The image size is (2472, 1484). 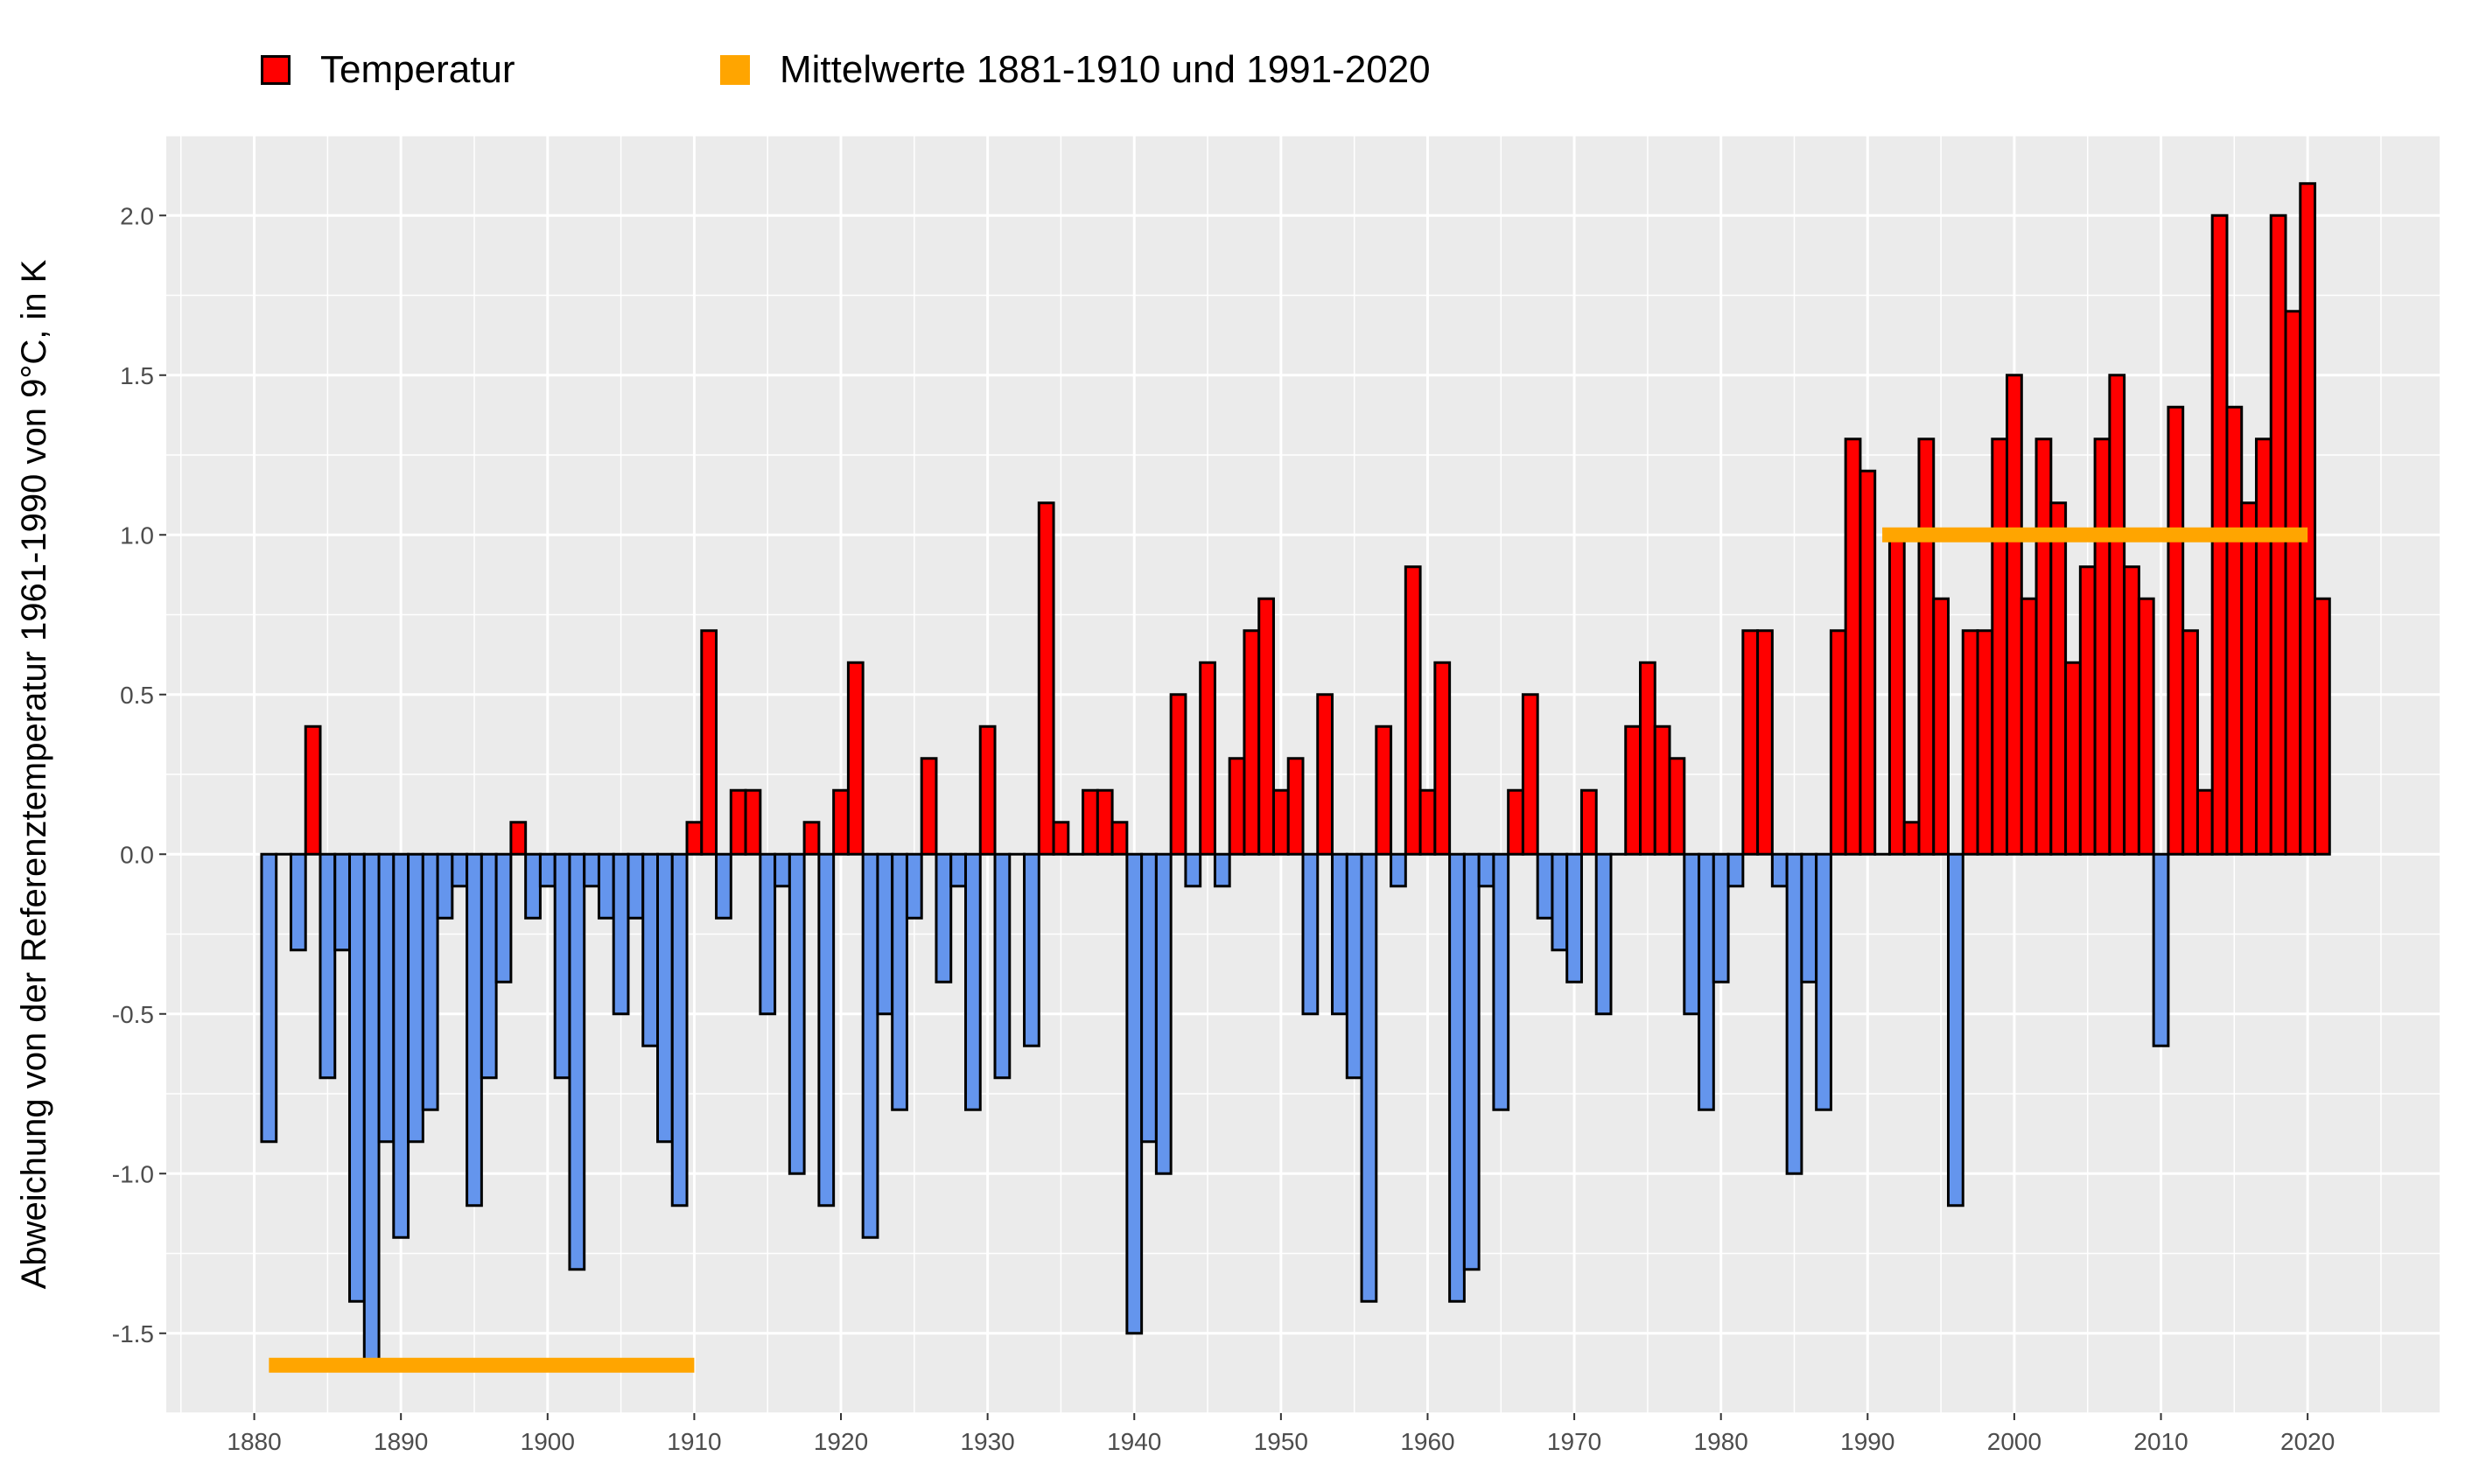 What do you see at coordinates (1413, 710) in the screenshot?
I see `bar-1959` at bounding box center [1413, 710].